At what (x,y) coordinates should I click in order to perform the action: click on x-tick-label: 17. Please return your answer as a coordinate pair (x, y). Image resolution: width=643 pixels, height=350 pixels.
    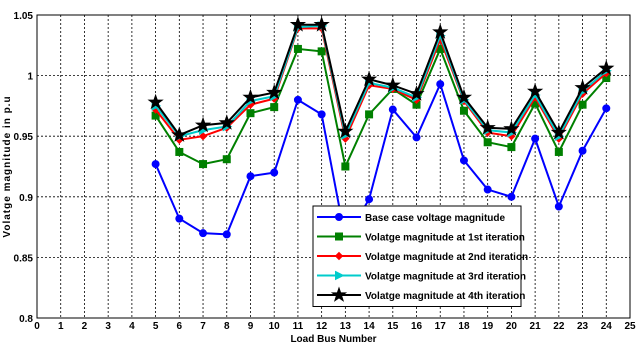
    Looking at the image, I should click on (441, 326).